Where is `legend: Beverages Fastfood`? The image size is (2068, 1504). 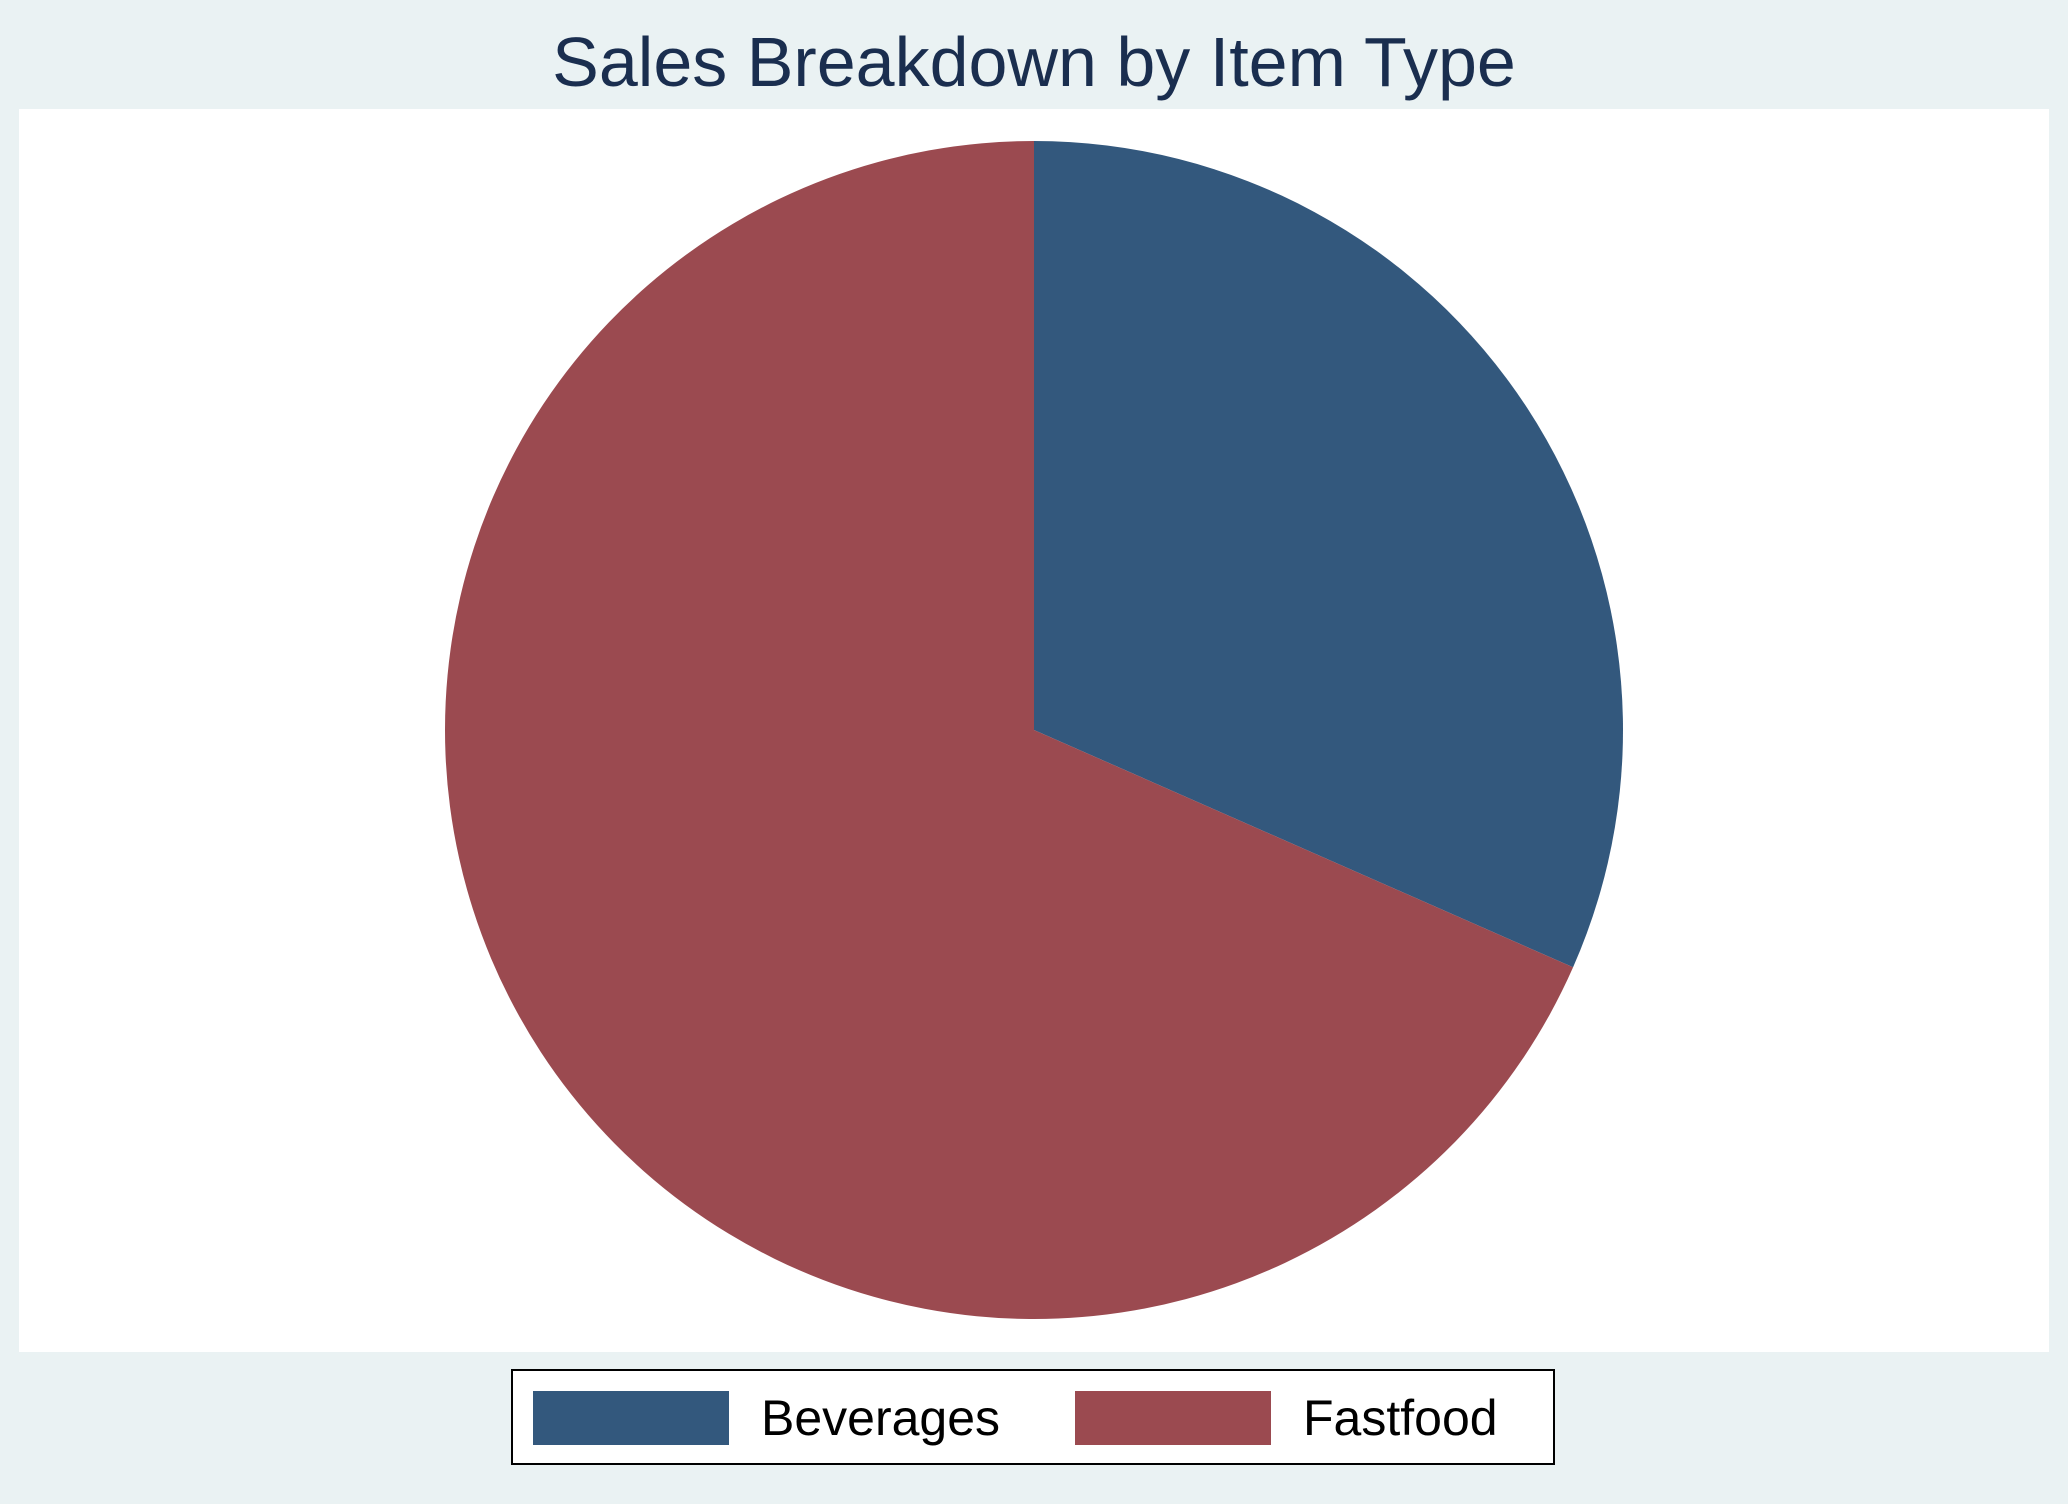
legend: Beverages Fastfood is located at coordinates (1033, 1417).